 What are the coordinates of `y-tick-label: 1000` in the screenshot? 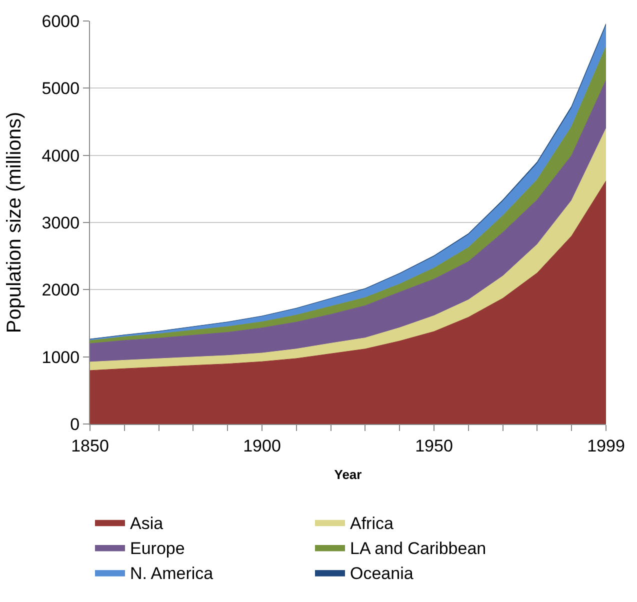 It's located at (61, 357).